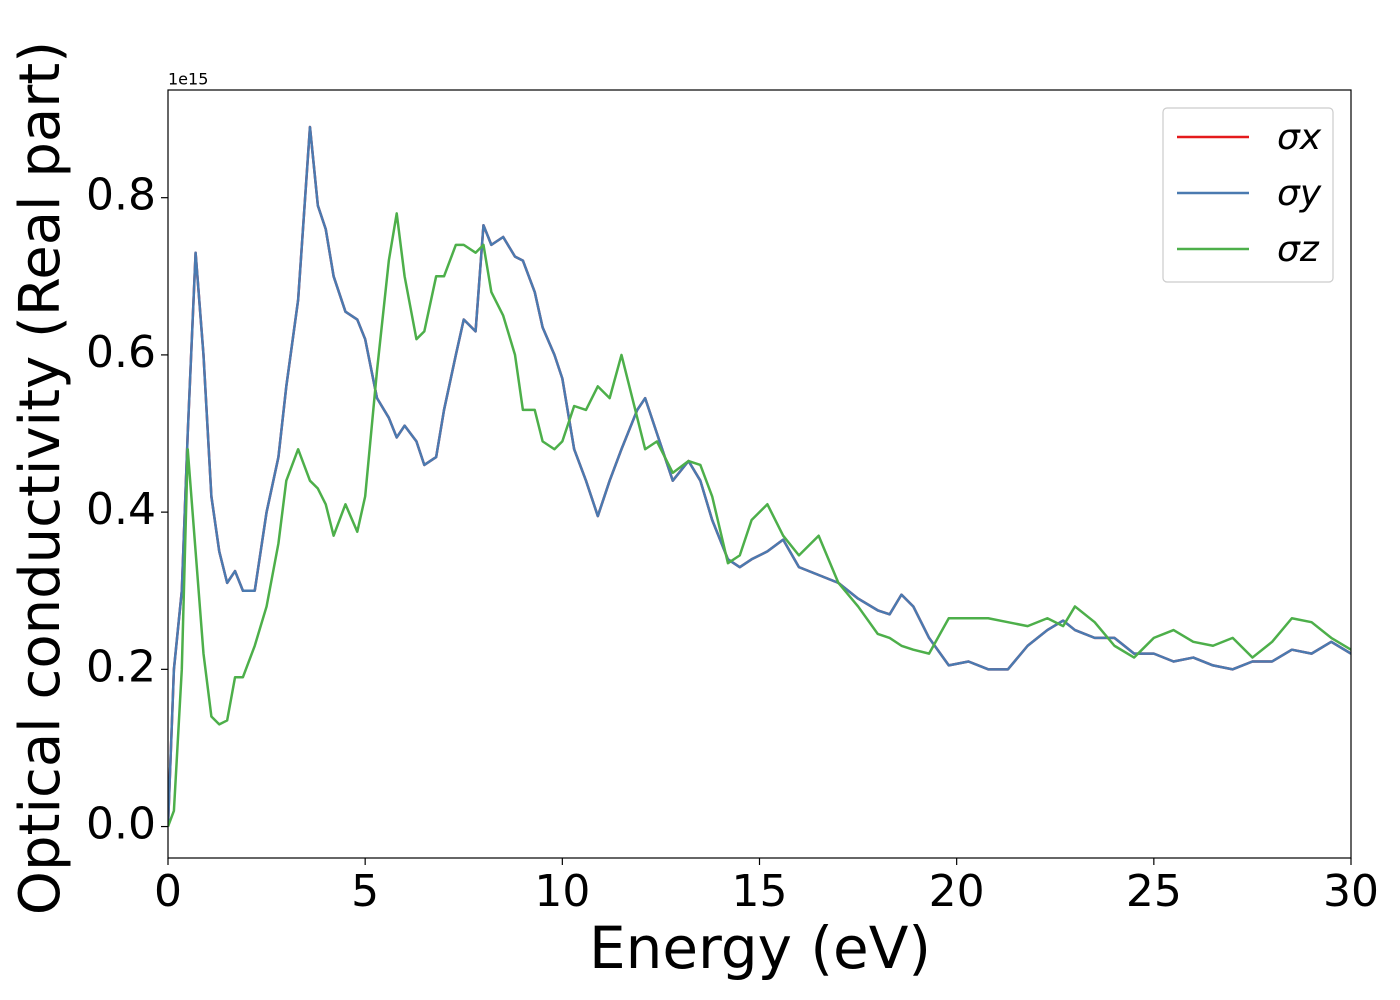  I want to click on y-tick-label: 0.2, so click(121, 666).